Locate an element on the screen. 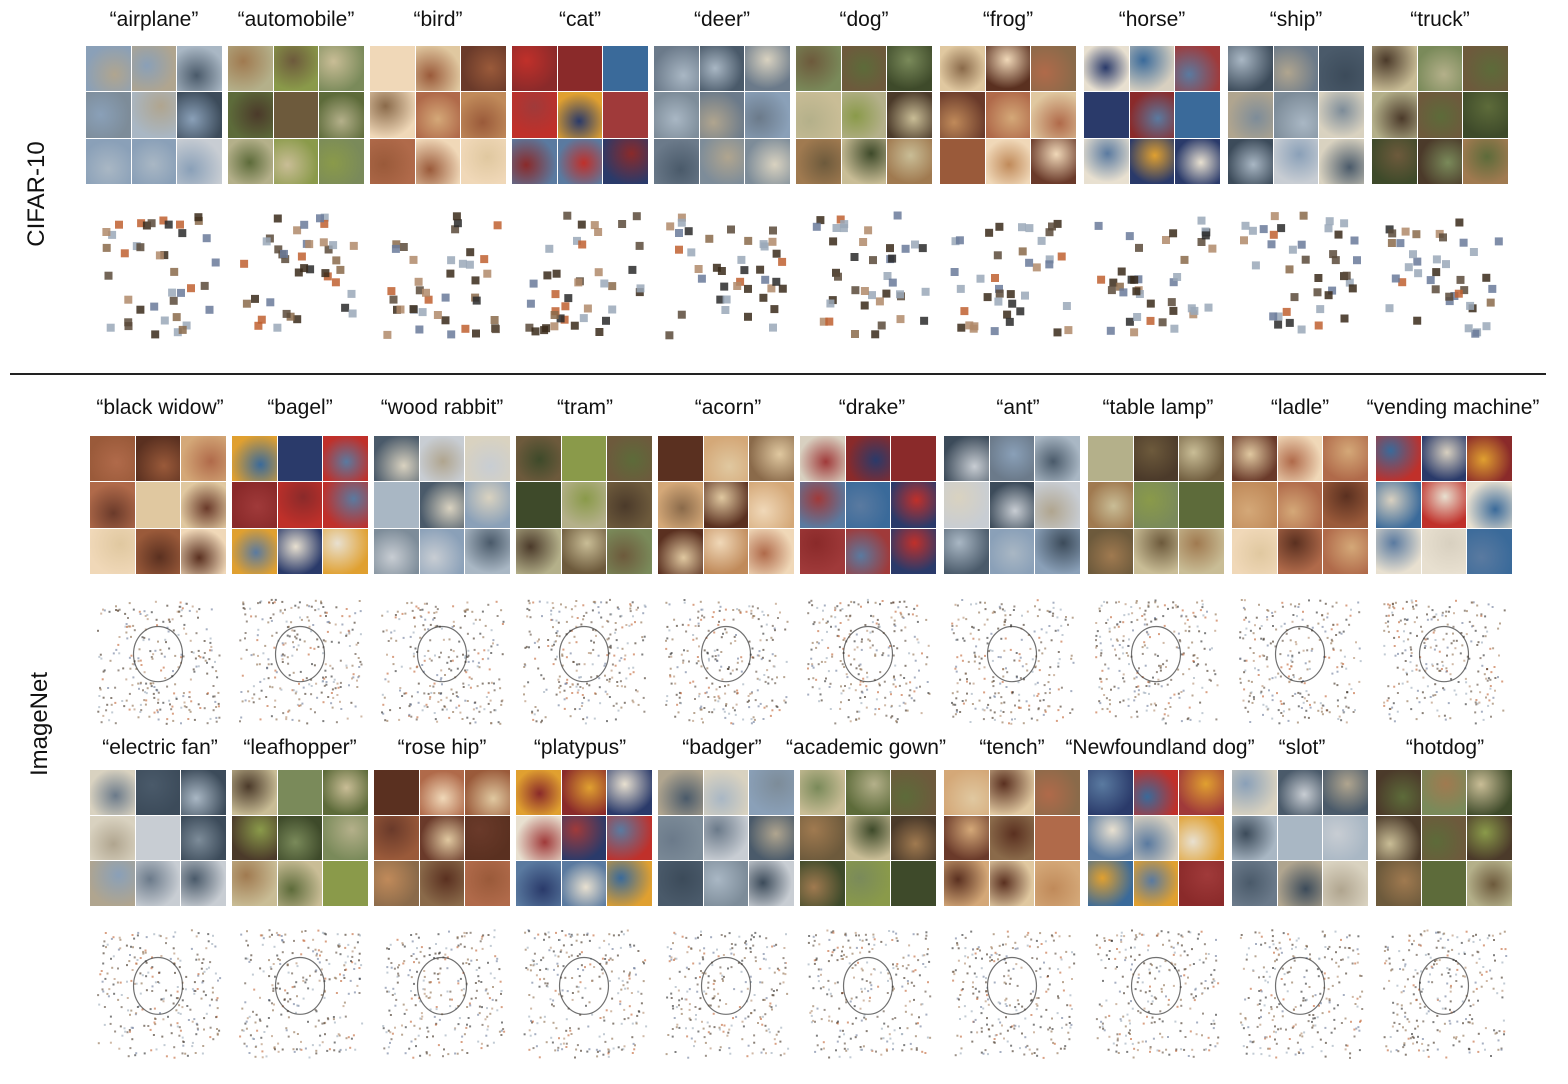 The width and height of the screenshot is (1568, 1084). imagenet-class-label: “hotdog” is located at coordinates (1445, 747).